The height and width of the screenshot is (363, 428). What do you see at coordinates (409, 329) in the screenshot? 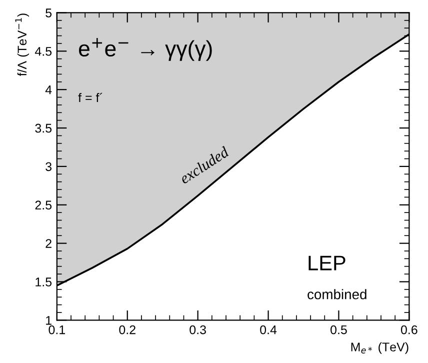
I see `x-tick-label: 0.6` at bounding box center [409, 329].